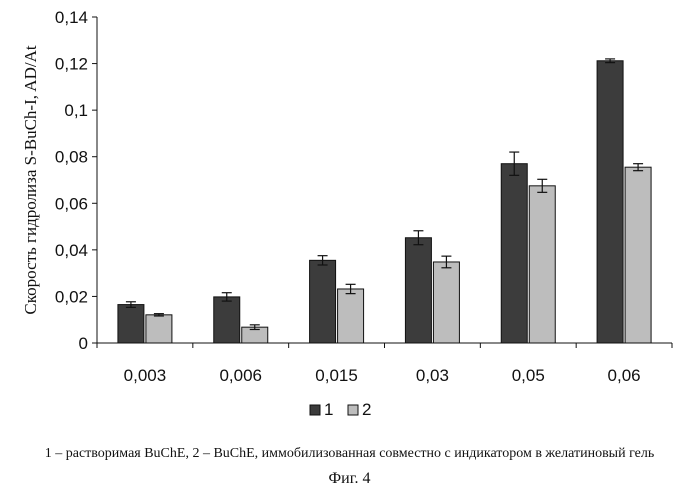 The image size is (699, 496). What do you see at coordinates (71, 250) in the screenshot?
I see `y-tick-label: 0,04` at bounding box center [71, 250].